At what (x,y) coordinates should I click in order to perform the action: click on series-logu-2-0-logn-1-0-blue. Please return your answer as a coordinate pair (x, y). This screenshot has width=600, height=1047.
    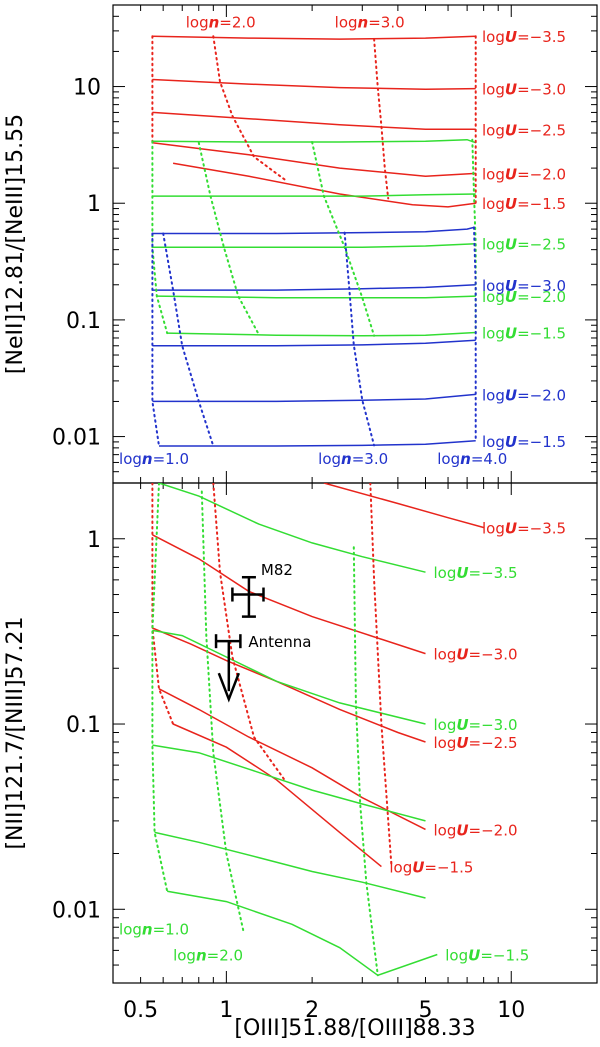
    Looking at the image, I should click on (314, 398).